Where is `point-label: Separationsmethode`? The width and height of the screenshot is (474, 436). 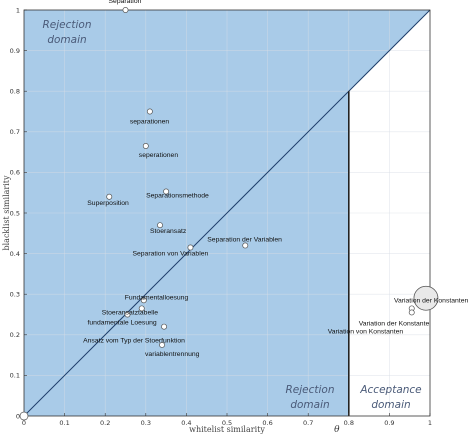
point-label: Separationsmethode is located at coordinates (177, 195).